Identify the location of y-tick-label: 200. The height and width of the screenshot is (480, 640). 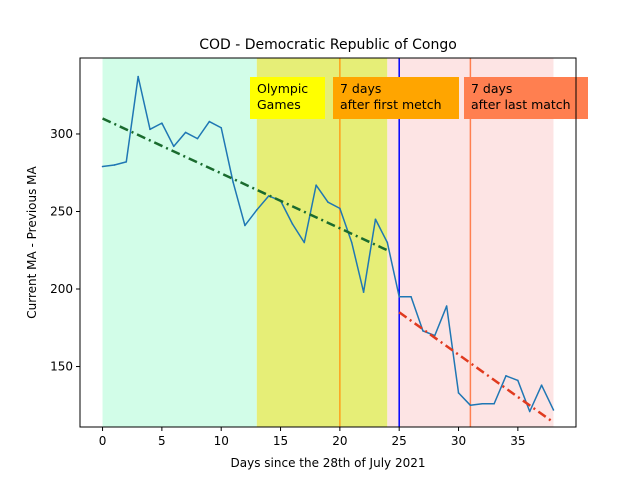
(61, 289).